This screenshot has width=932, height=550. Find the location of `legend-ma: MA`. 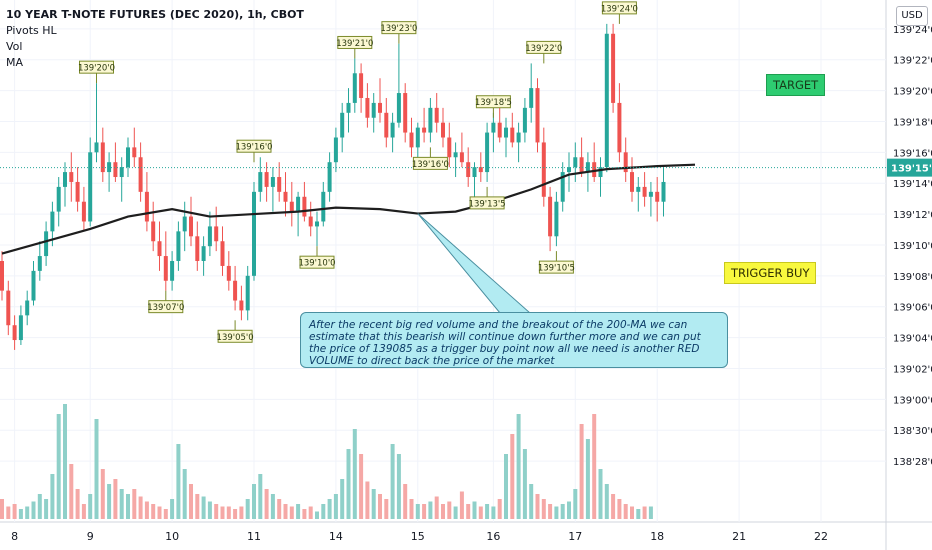

legend-ma: MA is located at coordinates (15, 62).